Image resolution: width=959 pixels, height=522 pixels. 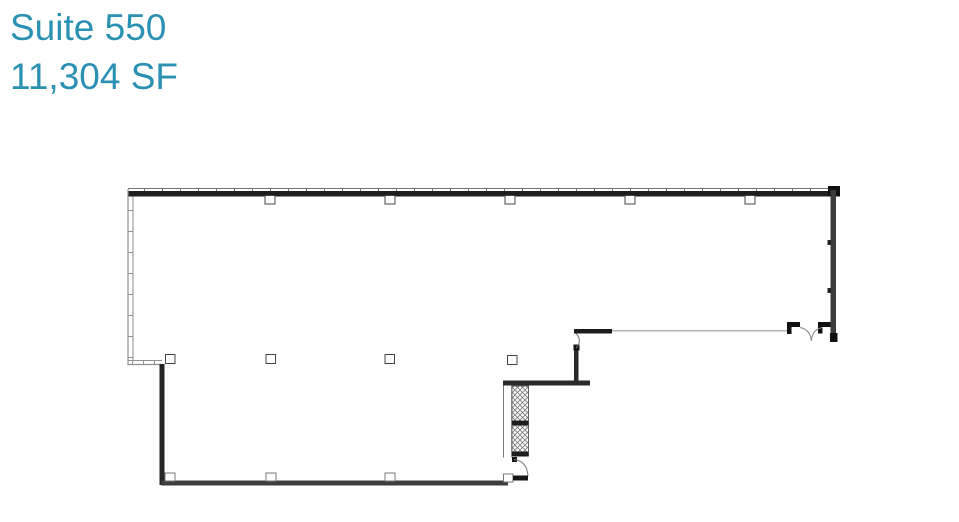 I want to click on corridor-wall, so click(x=680, y=331).